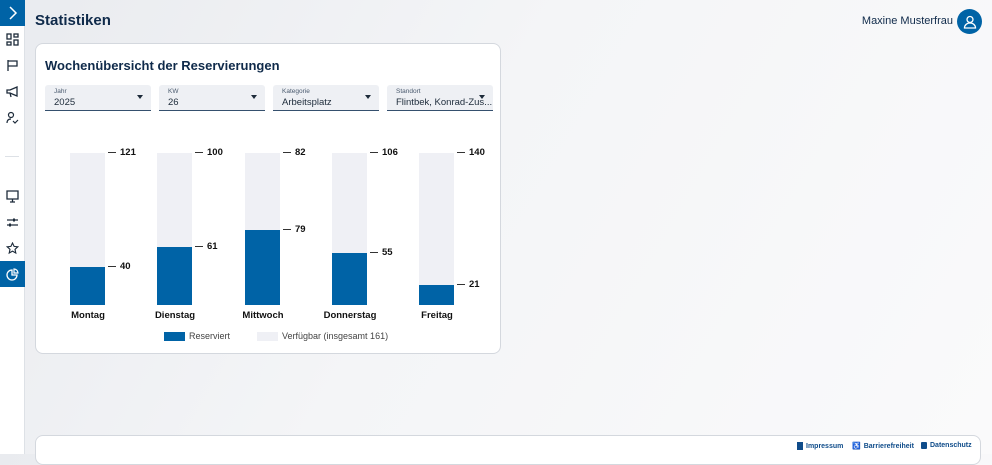  I want to click on user-check-icon, so click(12, 117).